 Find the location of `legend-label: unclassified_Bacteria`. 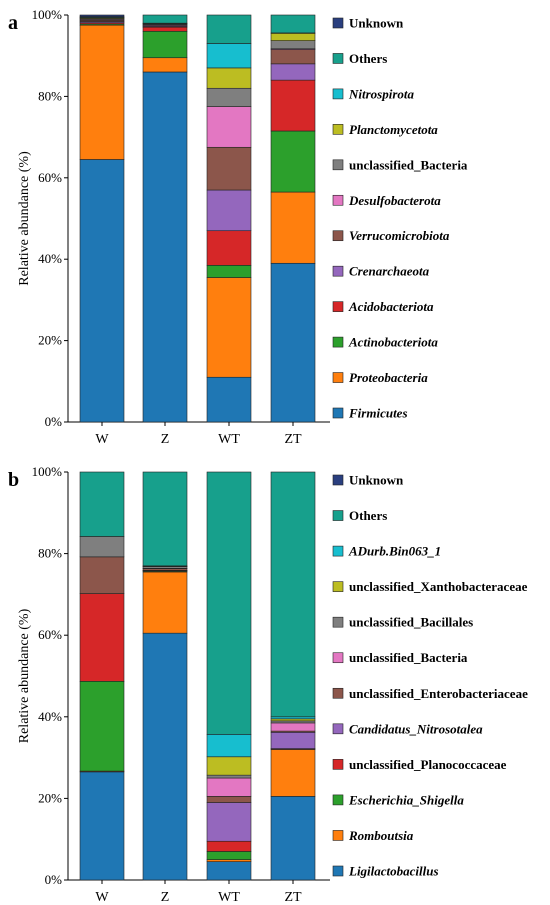

legend-label: unclassified_Bacteria is located at coordinates (408, 164).